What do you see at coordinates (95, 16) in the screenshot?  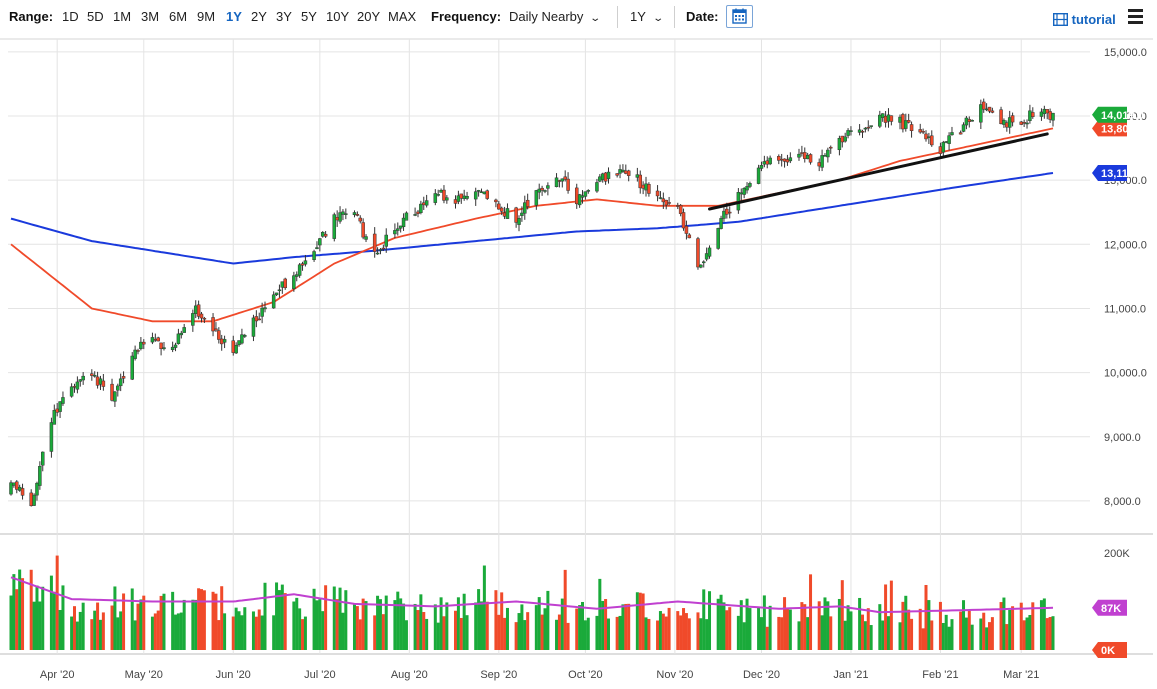 I see `range-5d-button: 5D` at bounding box center [95, 16].